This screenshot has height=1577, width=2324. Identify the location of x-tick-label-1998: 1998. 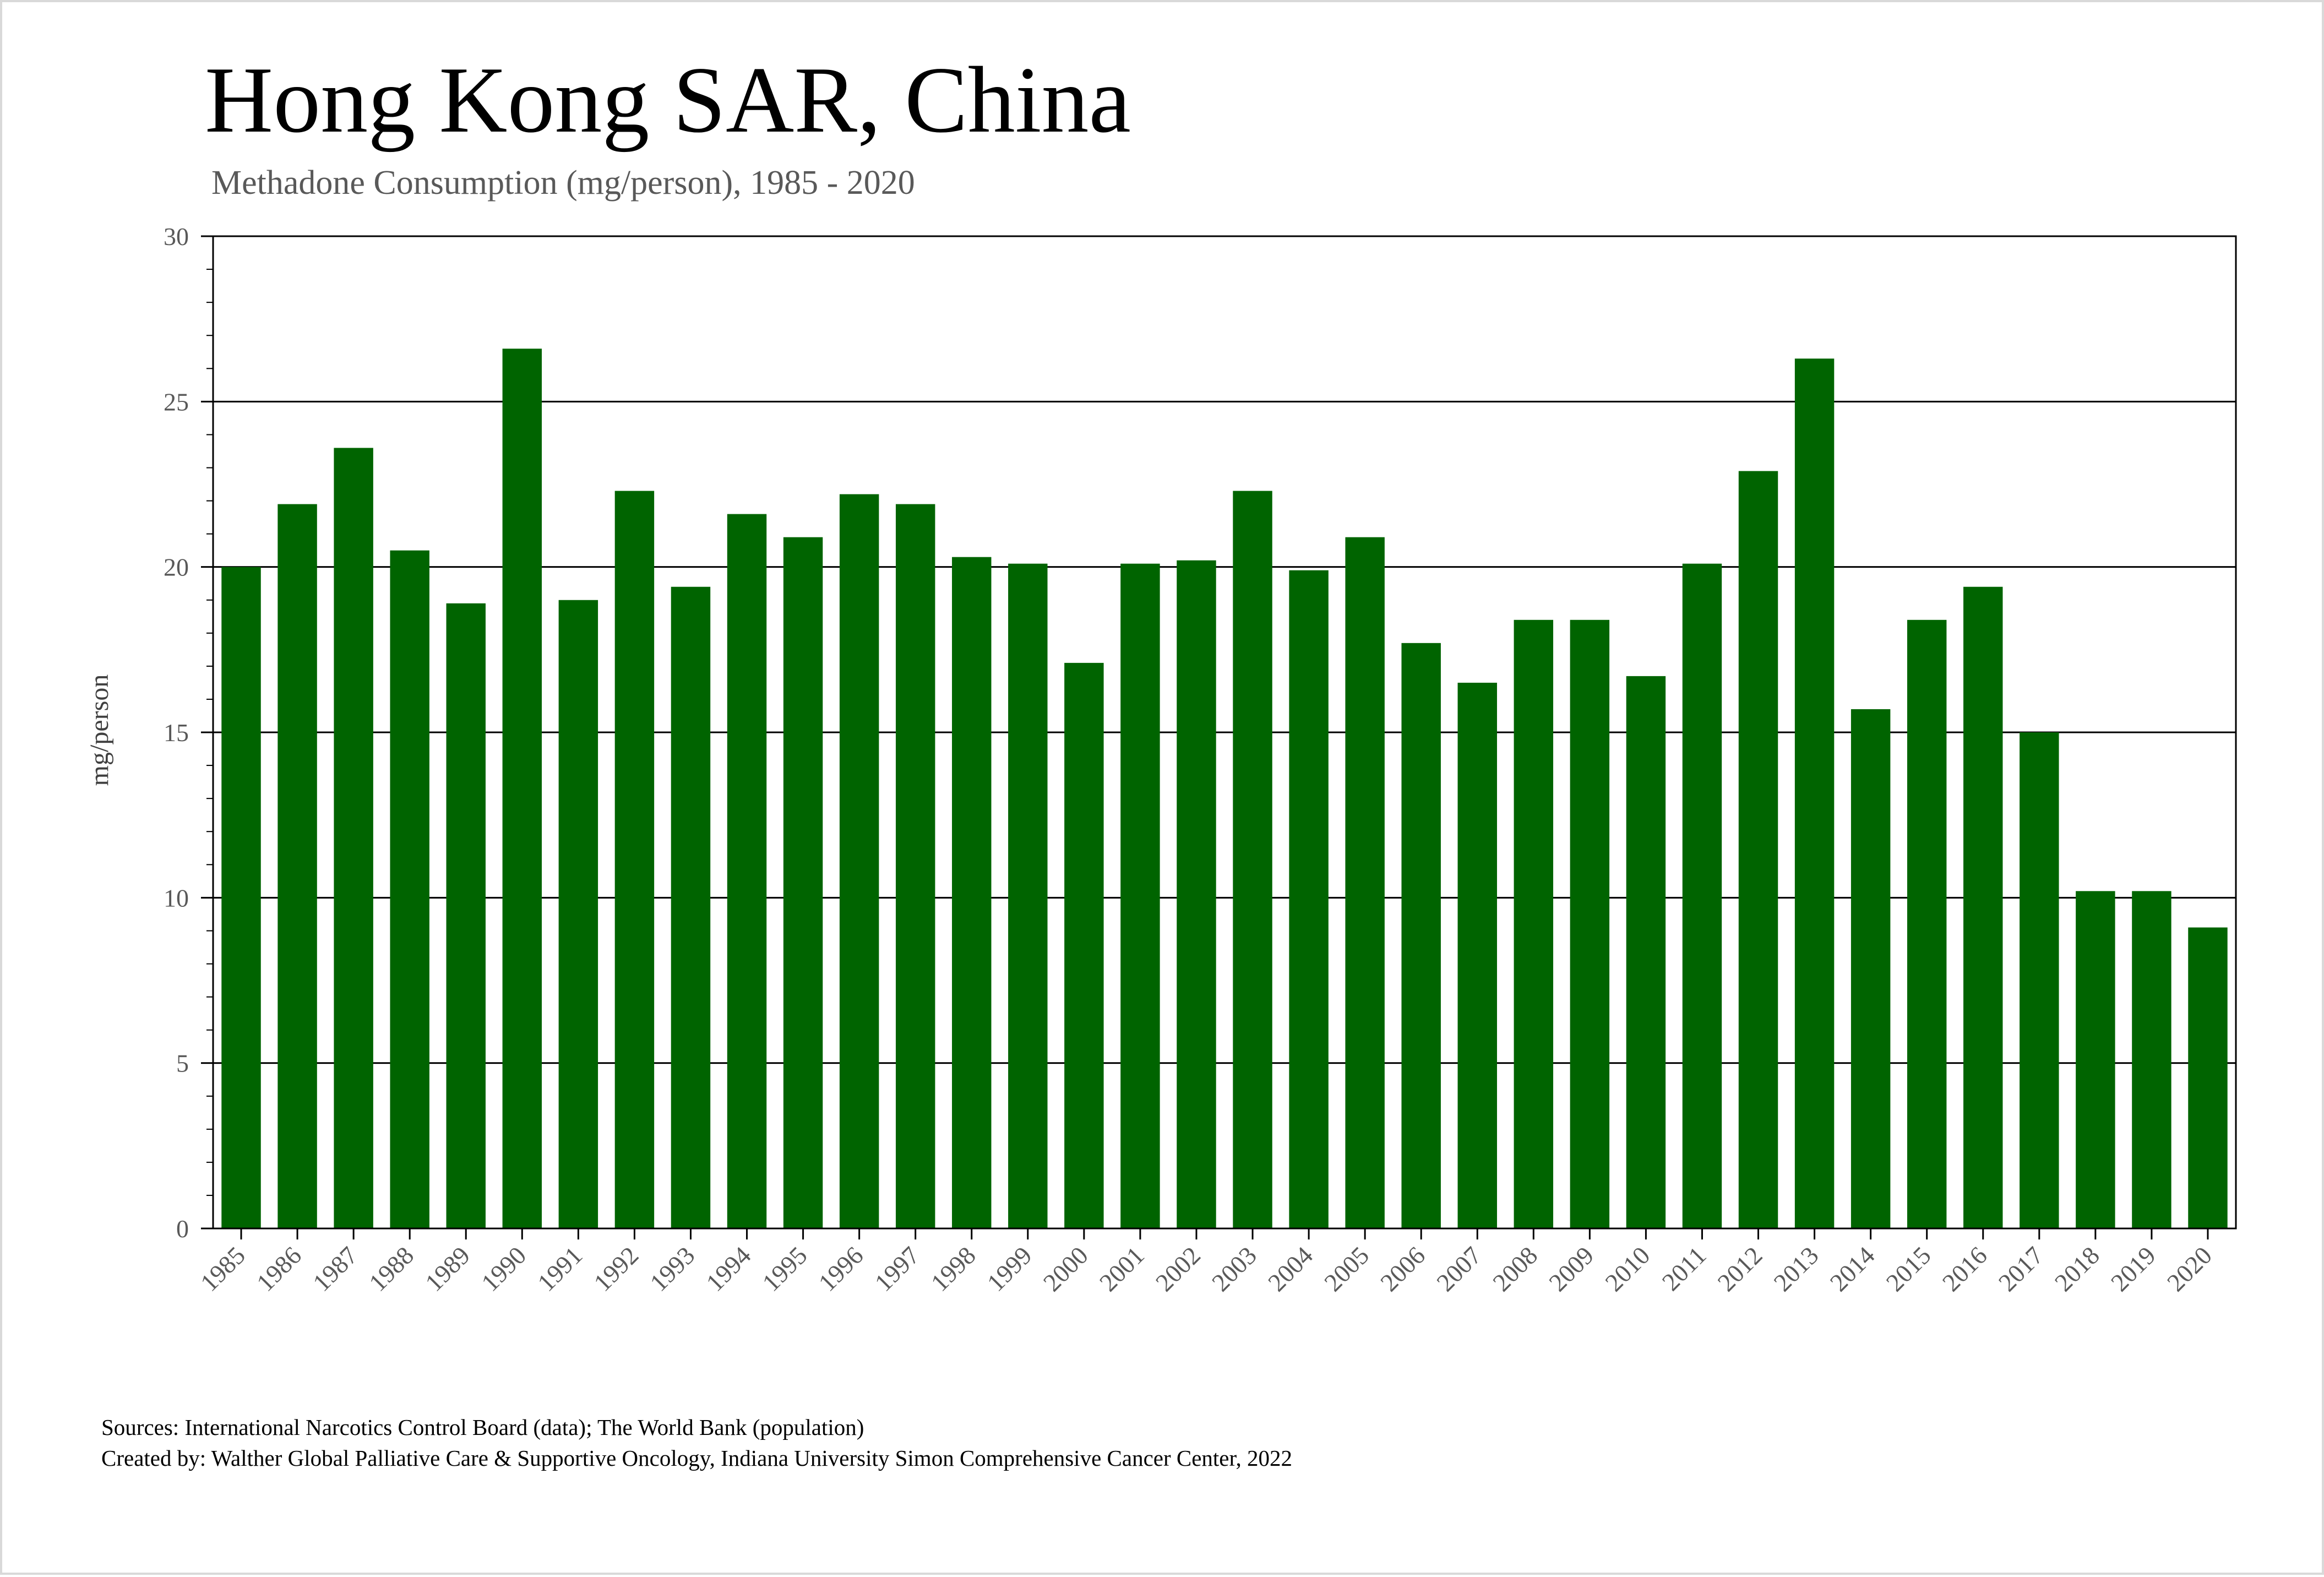
(954, 1269).